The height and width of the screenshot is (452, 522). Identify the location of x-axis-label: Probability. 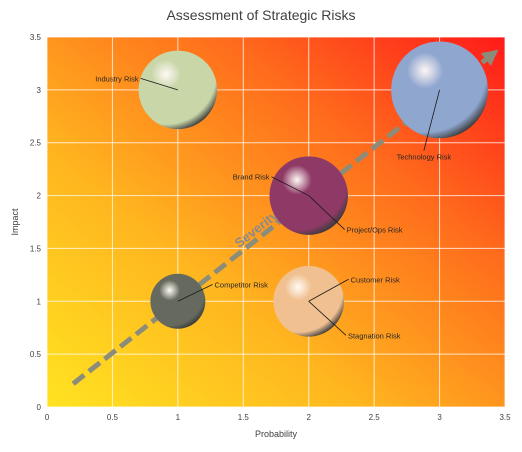
(276, 434).